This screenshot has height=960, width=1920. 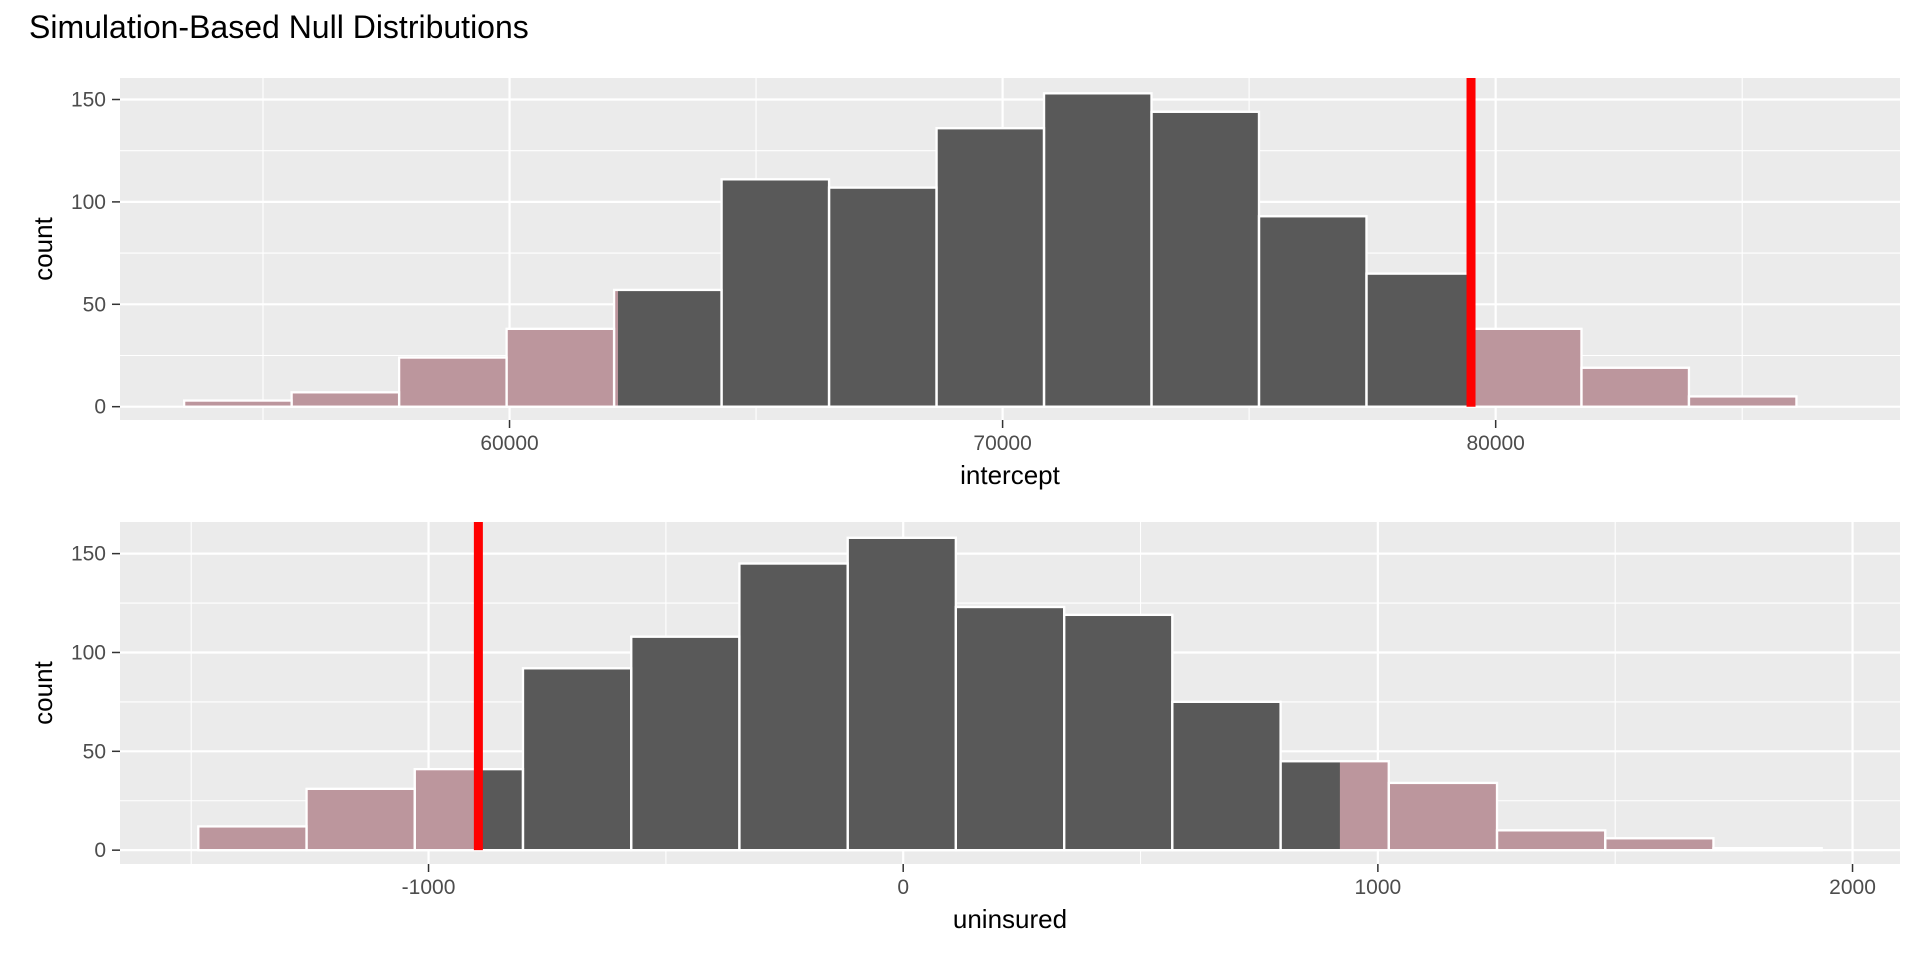 What do you see at coordinates (1852, 887) in the screenshot?
I see `x-tick-label: 2000` at bounding box center [1852, 887].